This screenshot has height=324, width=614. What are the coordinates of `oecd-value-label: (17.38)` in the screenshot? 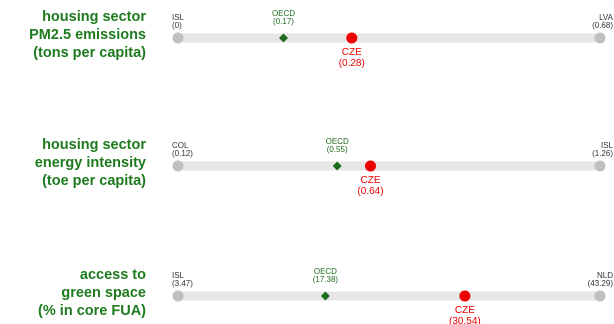 It's located at (326, 279).